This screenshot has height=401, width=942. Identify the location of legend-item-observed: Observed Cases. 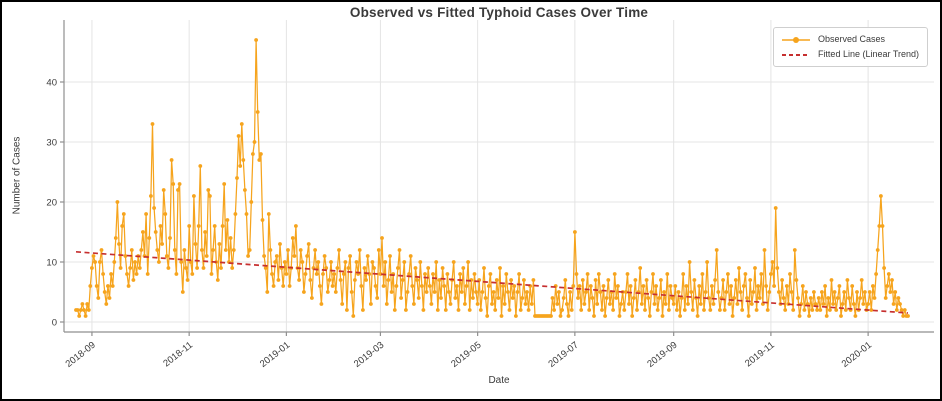
(849, 39).